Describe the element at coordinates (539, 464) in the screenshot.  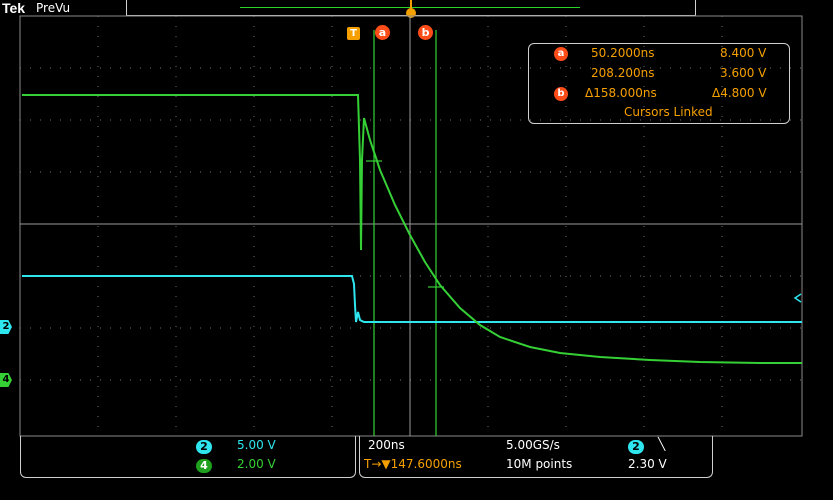
I see `record-length: 10M points` at that location.